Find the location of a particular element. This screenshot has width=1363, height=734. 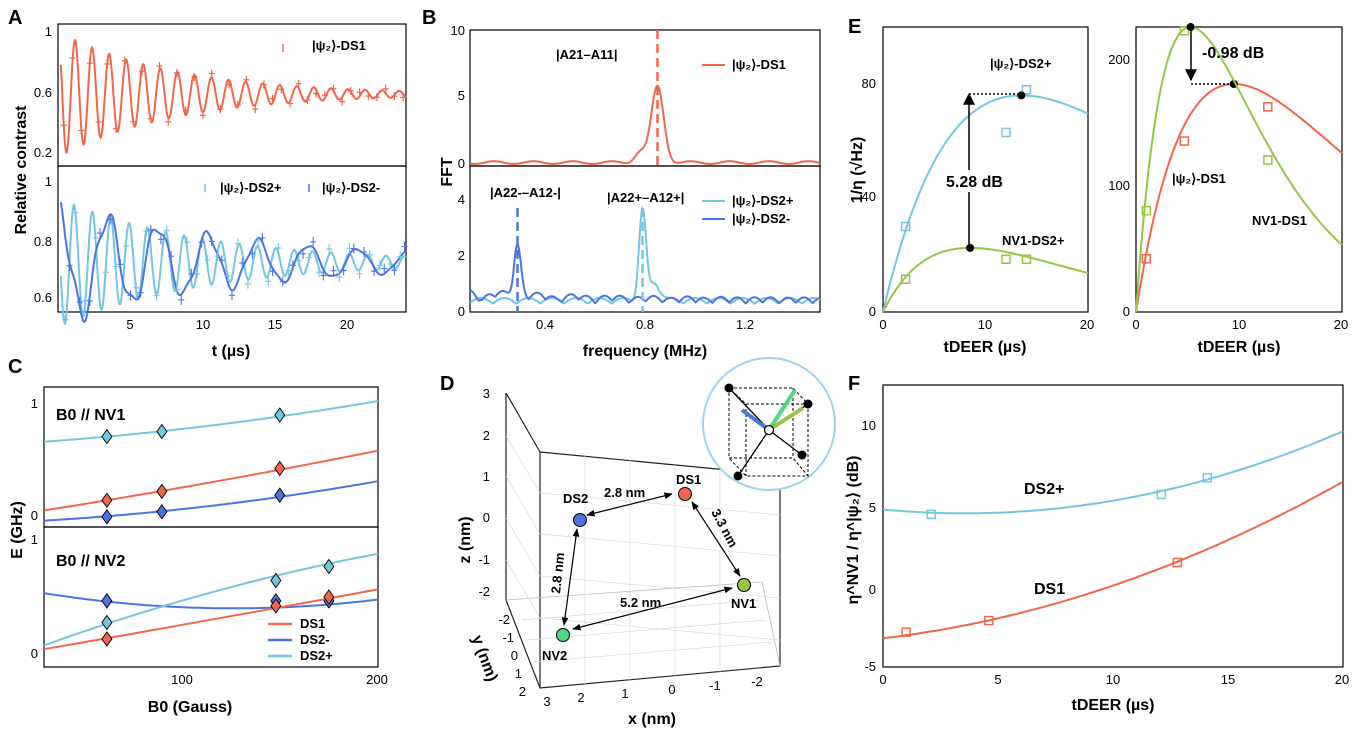

panel-b-top-fft-line is located at coordinates (645, 125).